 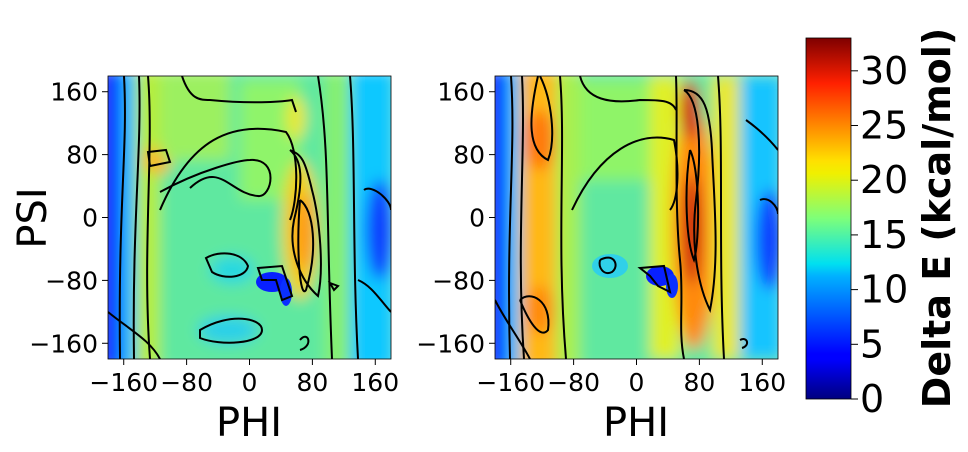 What do you see at coordinates (884, 126) in the screenshot?
I see `colorbar-tick-label: 25` at bounding box center [884, 126].